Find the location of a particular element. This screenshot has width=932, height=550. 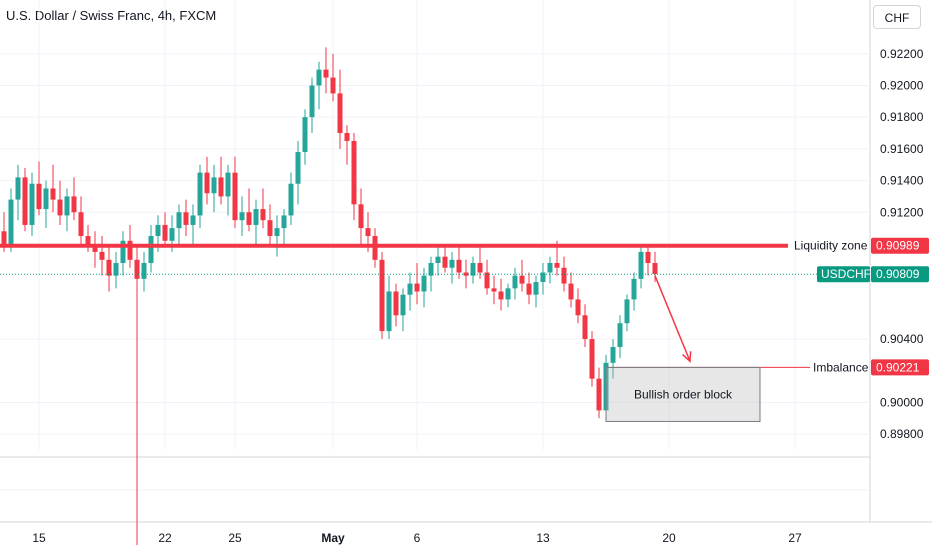

y-tick-label: 0.92200 is located at coordinates (902, 54).